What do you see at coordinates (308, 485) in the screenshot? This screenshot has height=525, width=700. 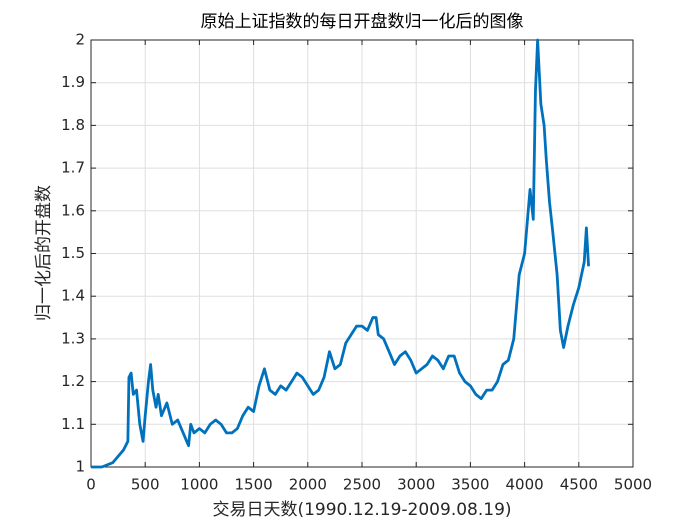 I see `x-tick-label: 2000` at bounding box center [308, 485].